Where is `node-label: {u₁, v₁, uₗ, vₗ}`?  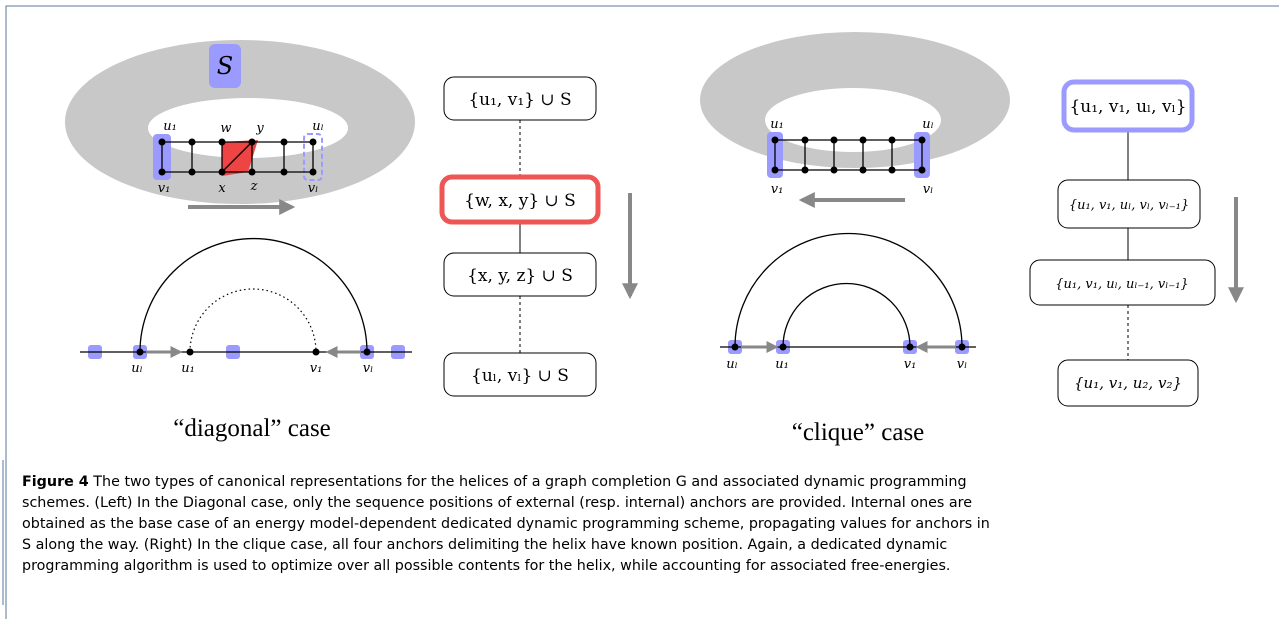 node-label: {u₁, v₁, uₗ, vₗ} is located at coordinates (1127, 107).